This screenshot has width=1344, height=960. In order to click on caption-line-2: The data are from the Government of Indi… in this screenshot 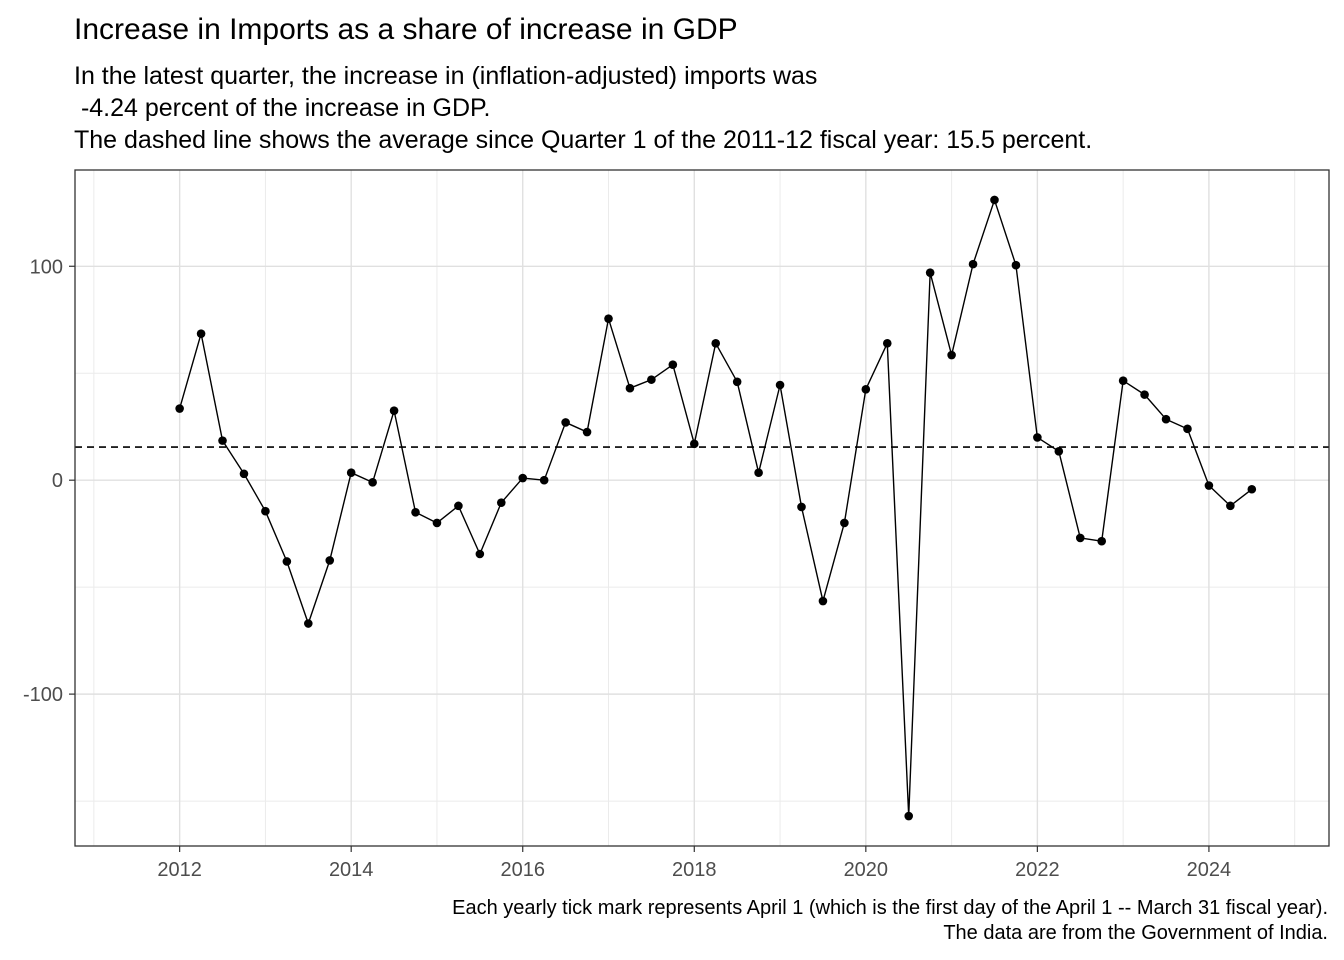, I will do `click(1135, 933)`.